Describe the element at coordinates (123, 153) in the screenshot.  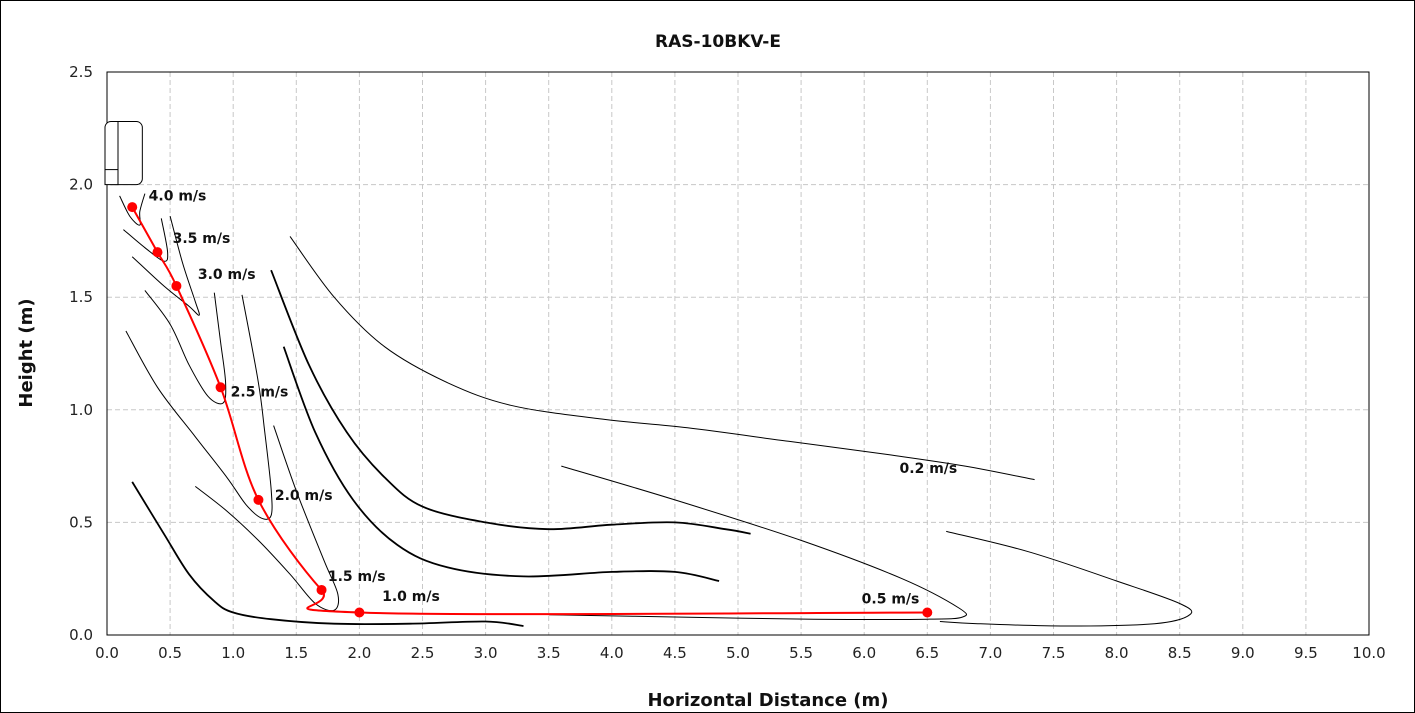
I see `unit-outline` at that location.